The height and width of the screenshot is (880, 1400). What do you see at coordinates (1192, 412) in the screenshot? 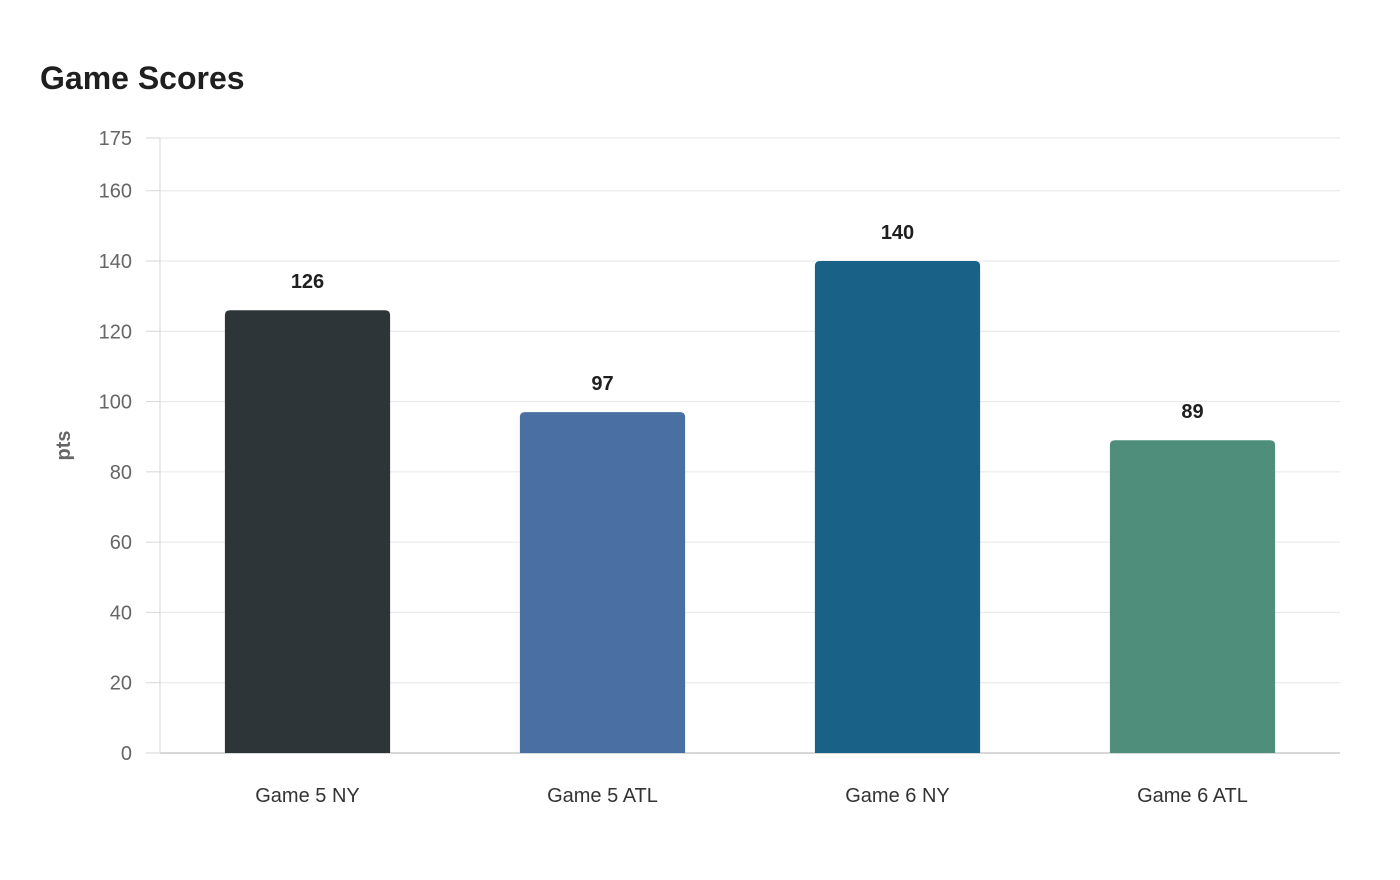
I see `bar-value-label: 89` at bounding box center [1192, 412].